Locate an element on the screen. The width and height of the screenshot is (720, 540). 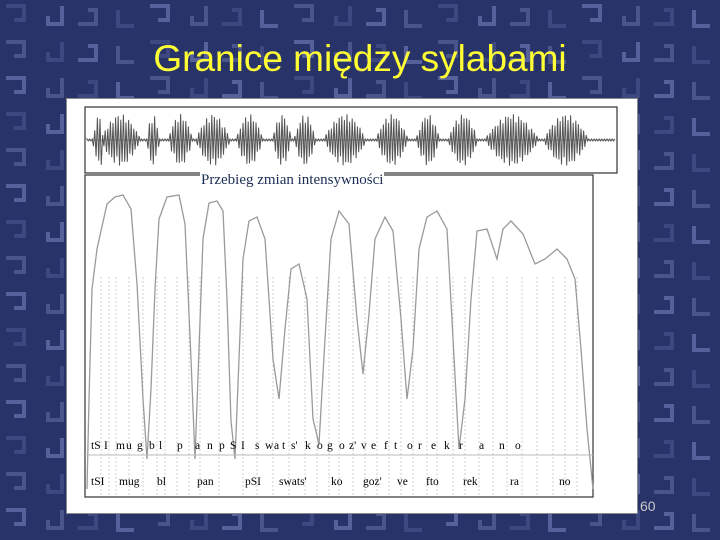
segment-label: v is located at coordinates (364, 446).